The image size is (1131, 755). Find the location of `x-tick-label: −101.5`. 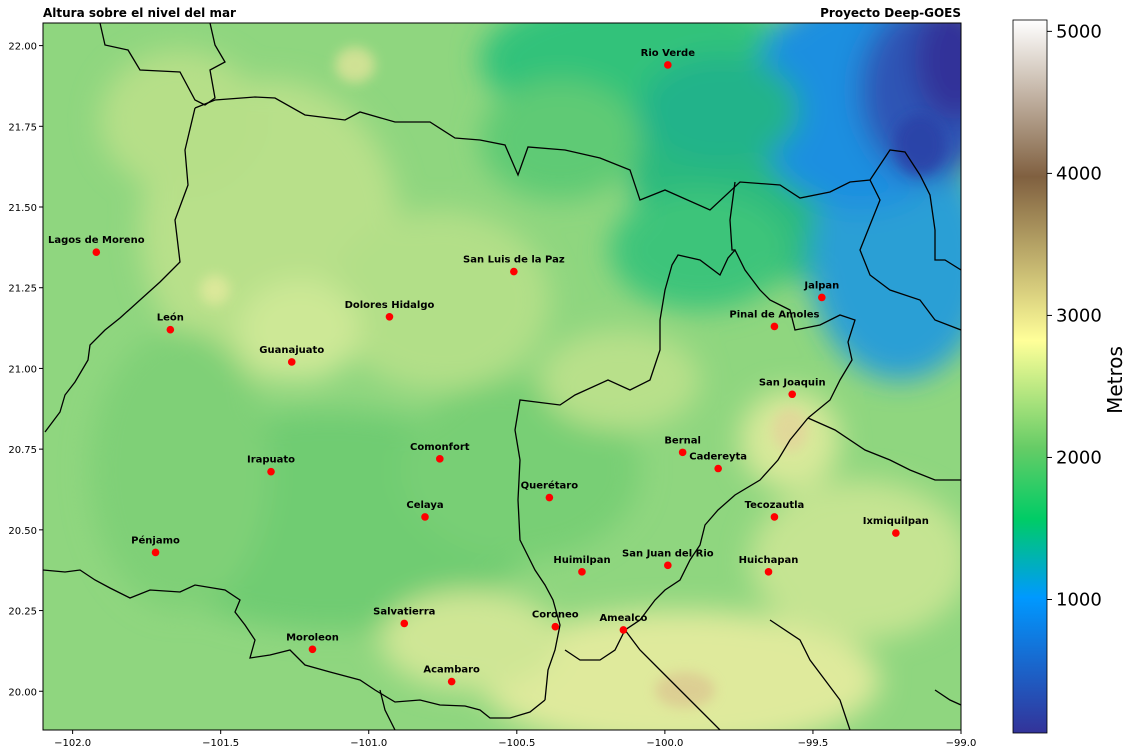

x-tick-label: −101.5 is located at coordinates (220, 743).